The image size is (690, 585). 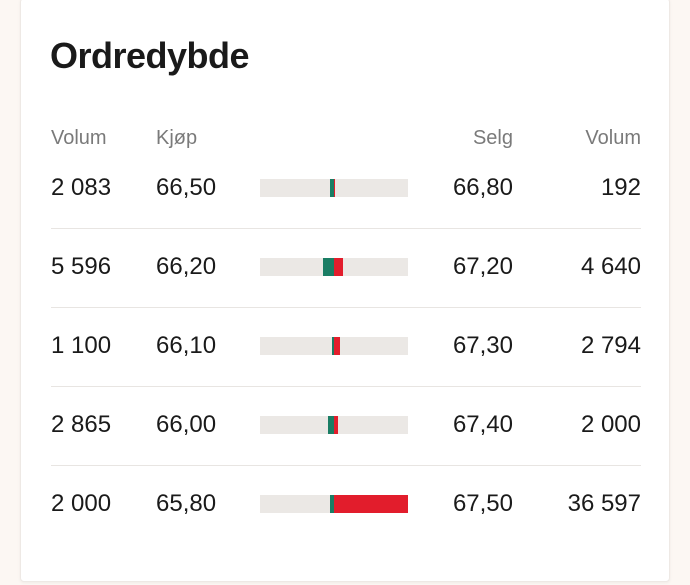 What do you see at coordinates (81, 266) in the screenshot?
I see `buy-volume: 5 596` at bounding box center [81, 266].